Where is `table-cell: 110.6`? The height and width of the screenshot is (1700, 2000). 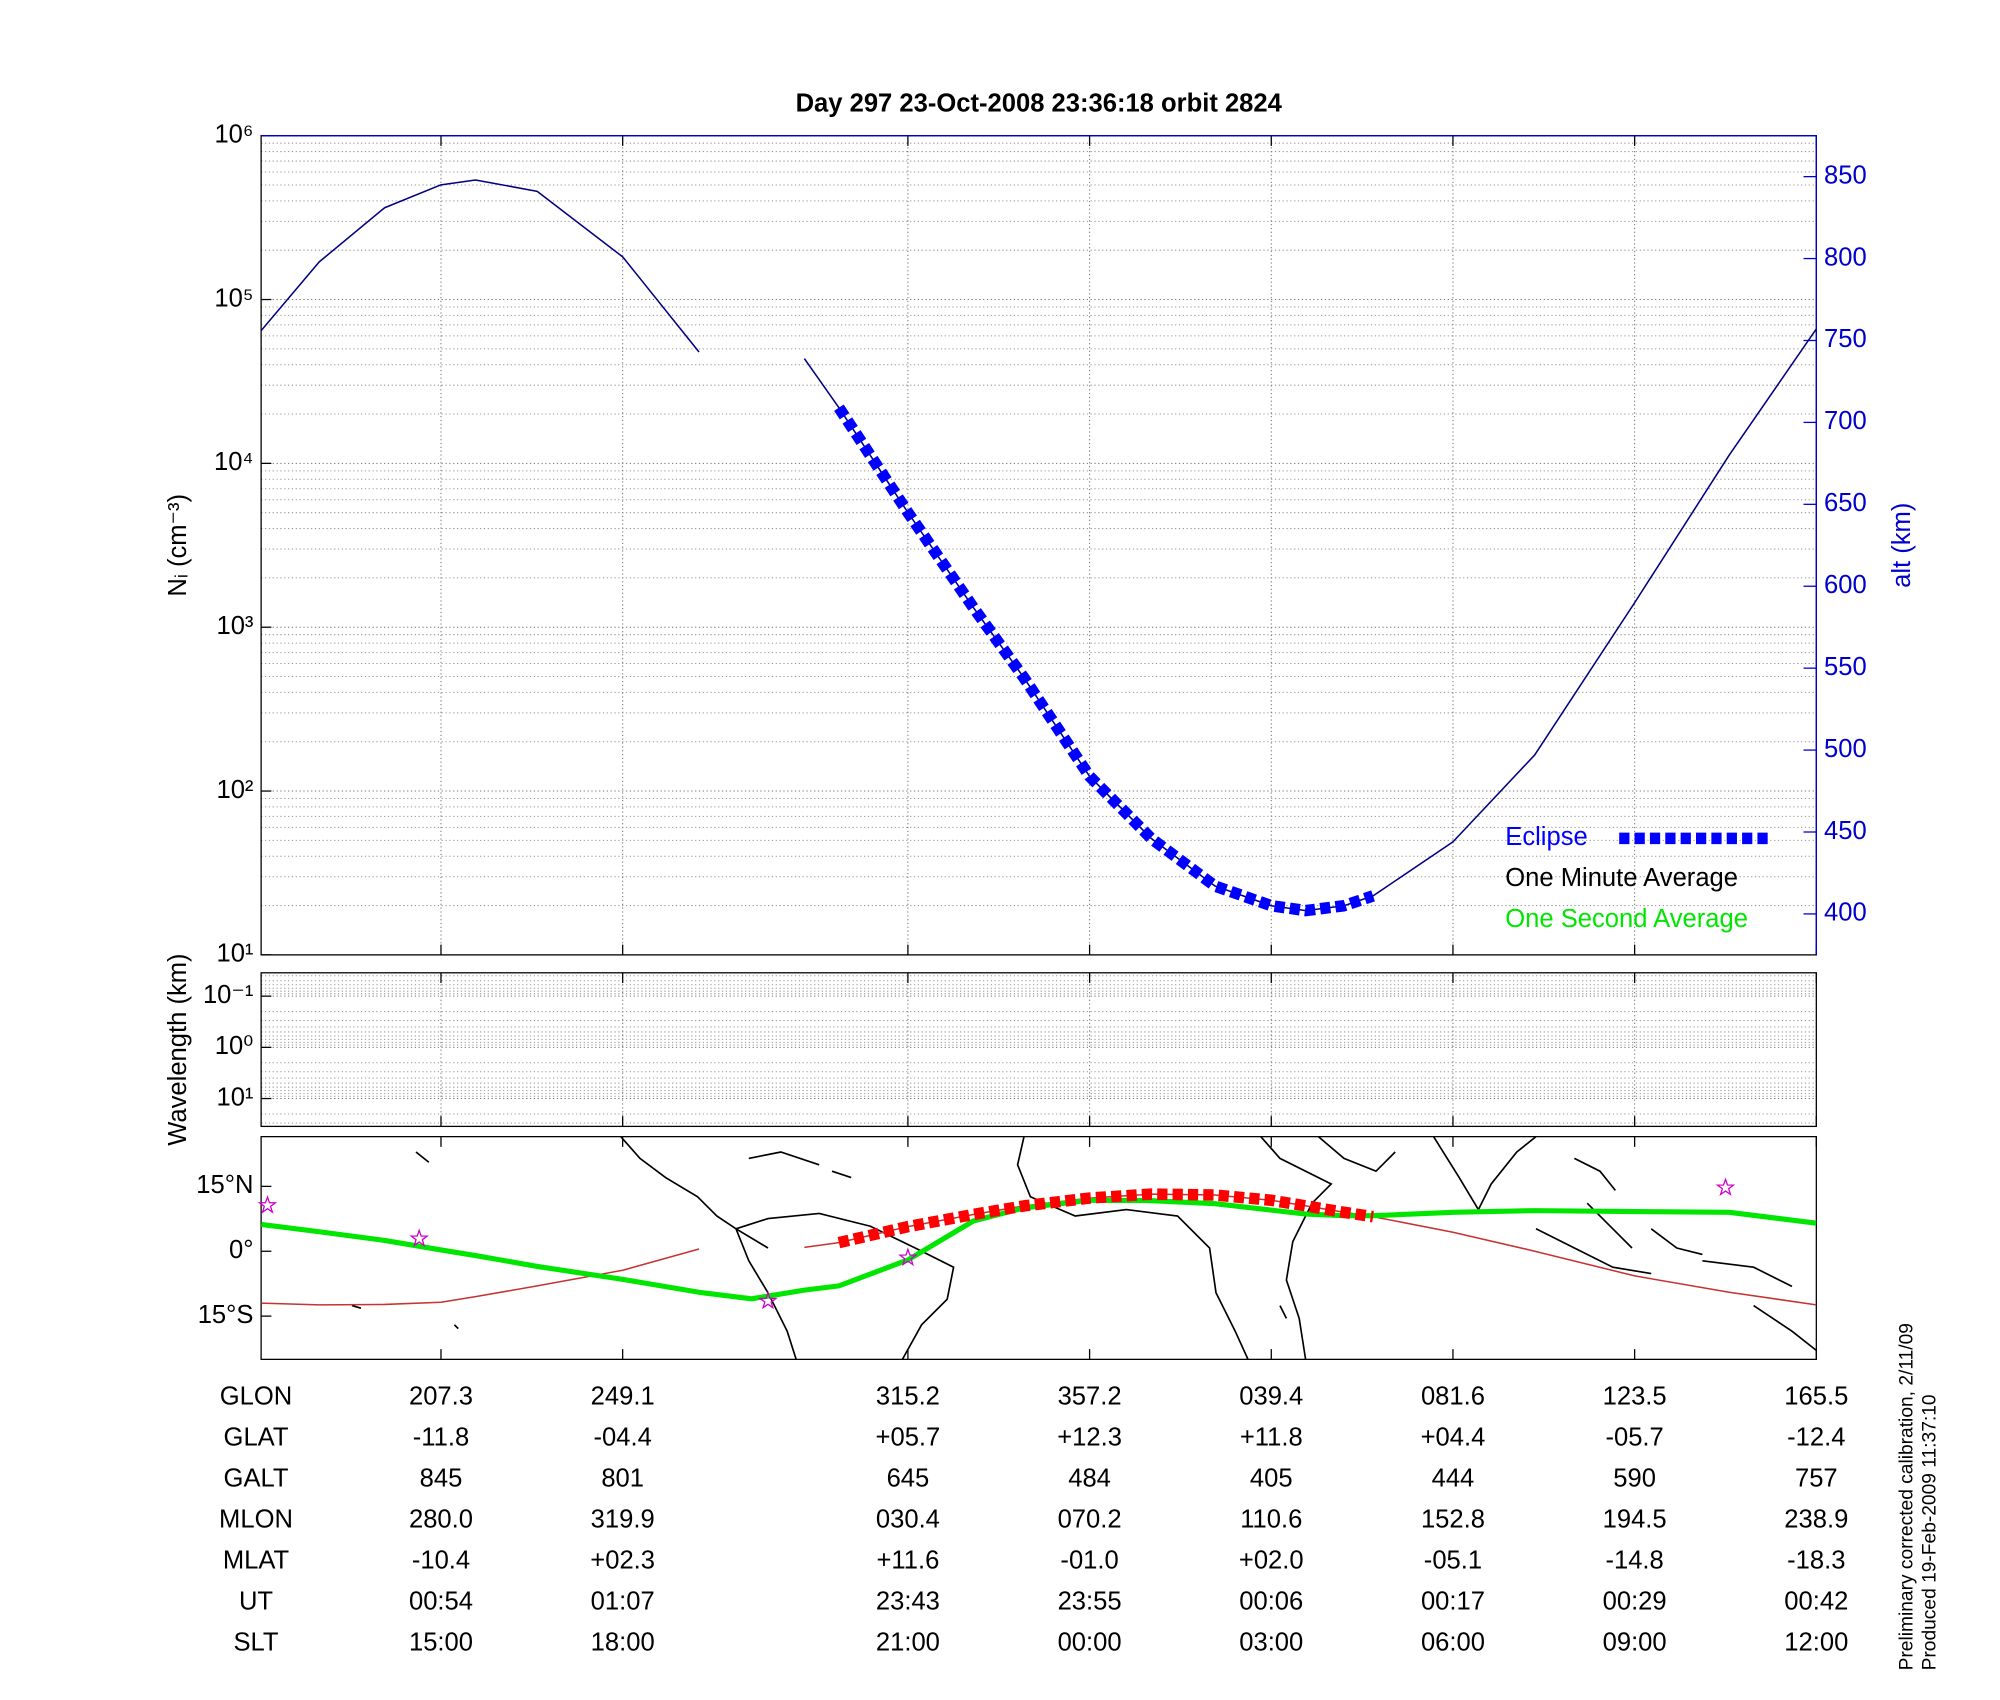 table-cell: 110.6 is located at coordinates (1271, 1519).